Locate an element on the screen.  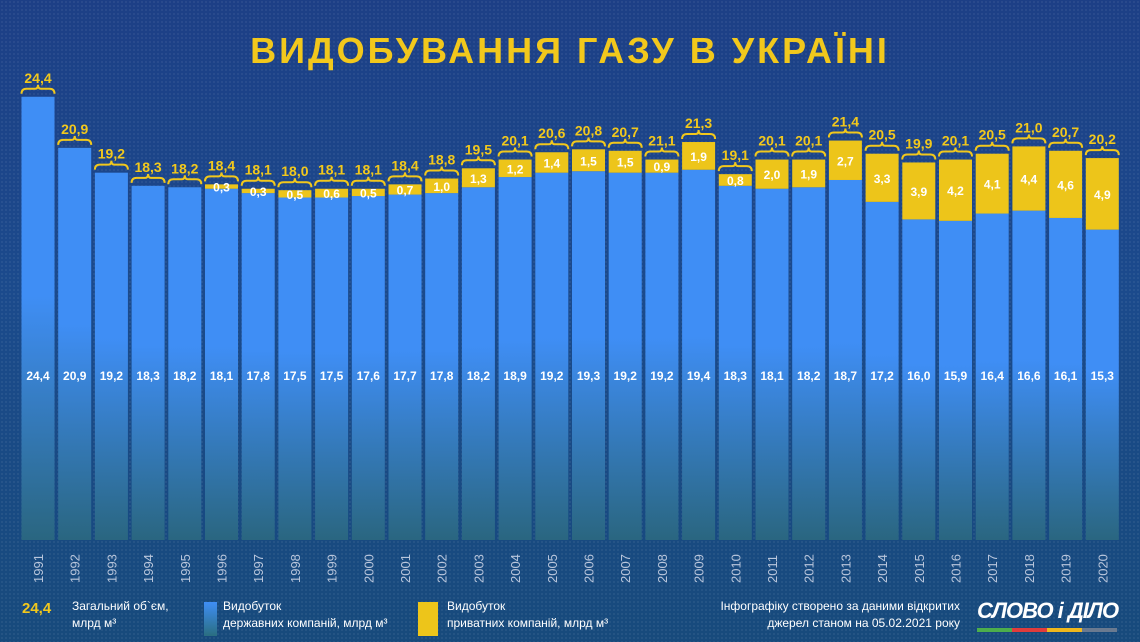
year-label: 2010 is located at coordinates (735, 568).